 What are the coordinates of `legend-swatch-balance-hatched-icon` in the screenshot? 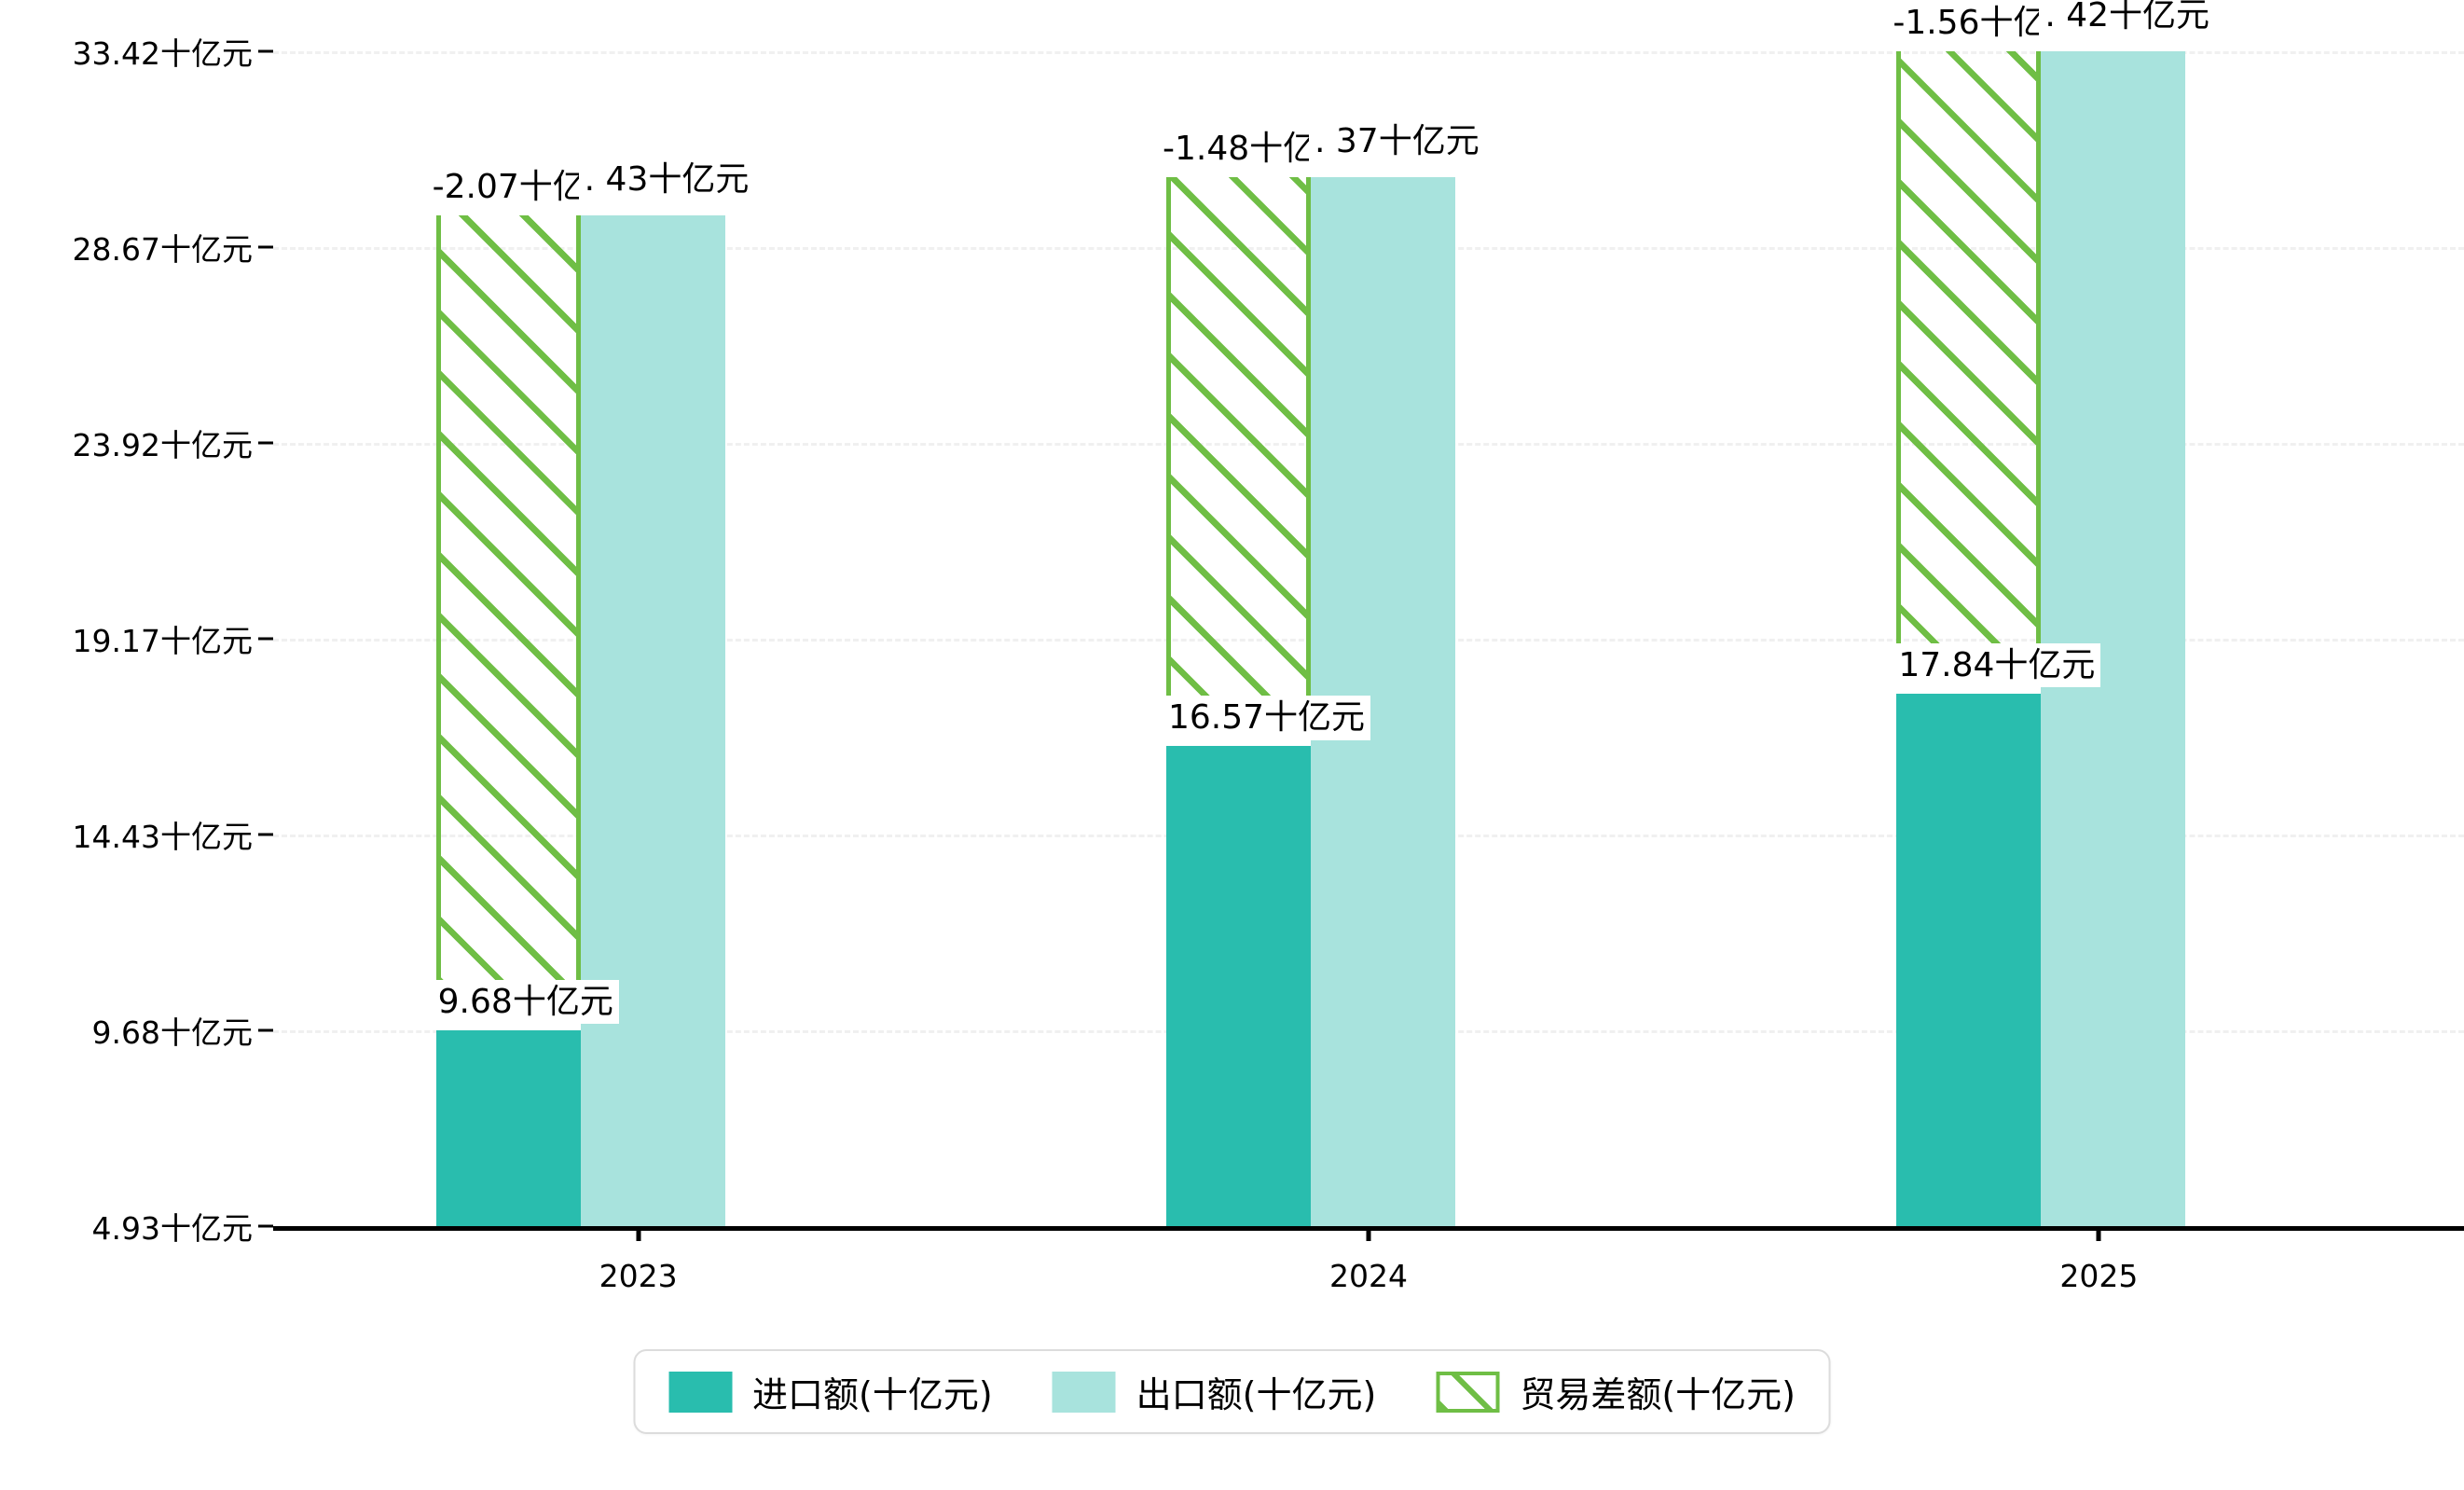 It's located at (1468, 1392).